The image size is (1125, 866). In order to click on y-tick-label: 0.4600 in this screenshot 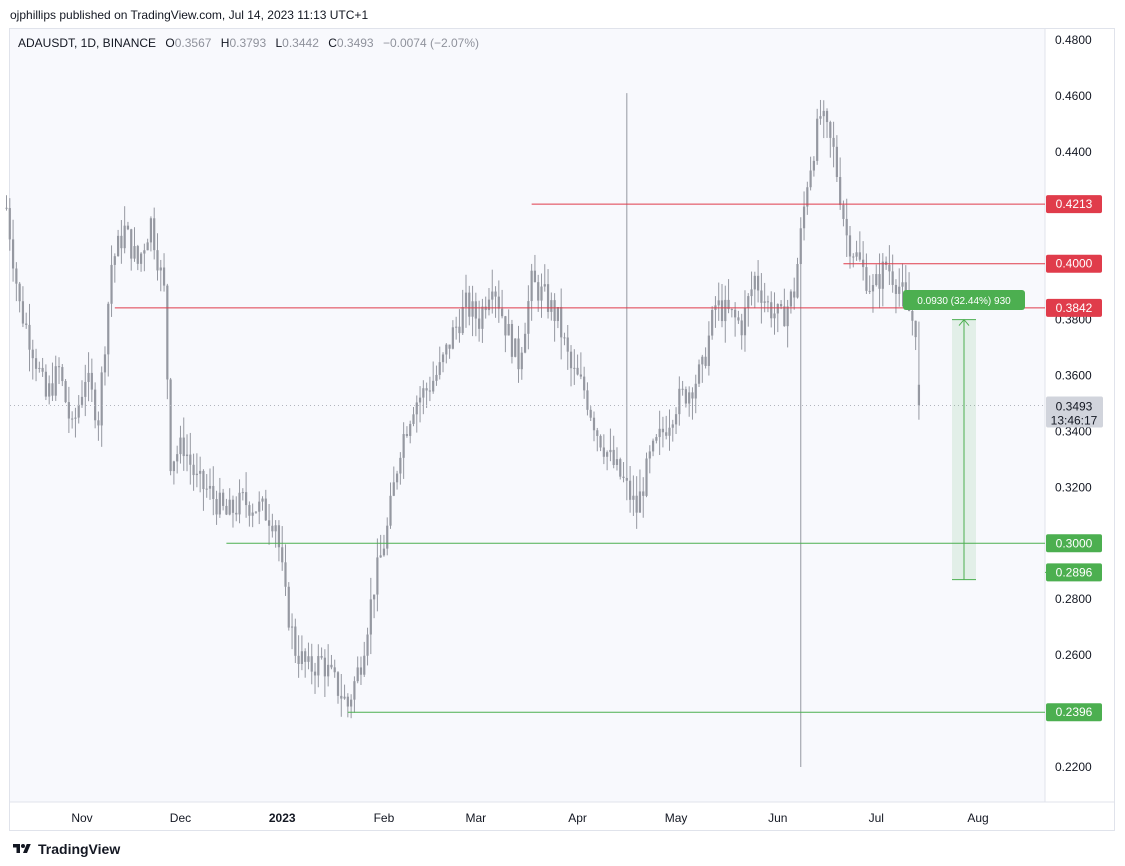, I will do `click(1073, 96)`.